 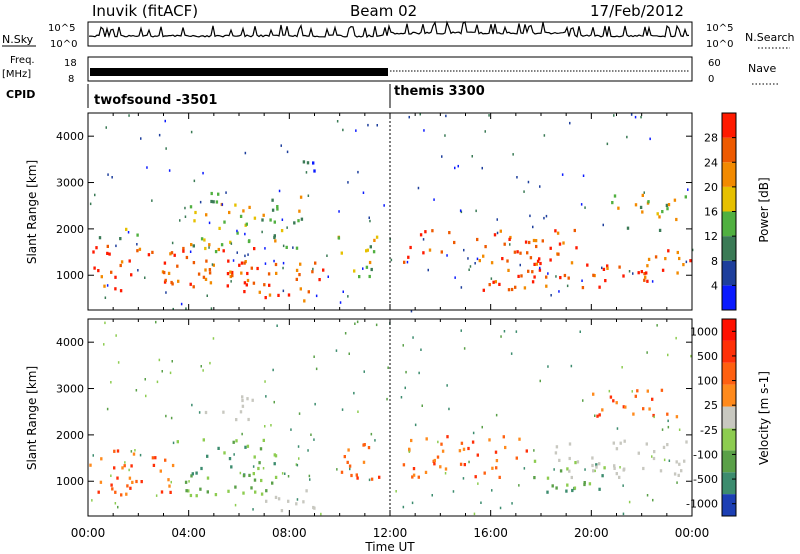 I want to click on colorbar-tick-label: 16, so click(x=711, y=212).